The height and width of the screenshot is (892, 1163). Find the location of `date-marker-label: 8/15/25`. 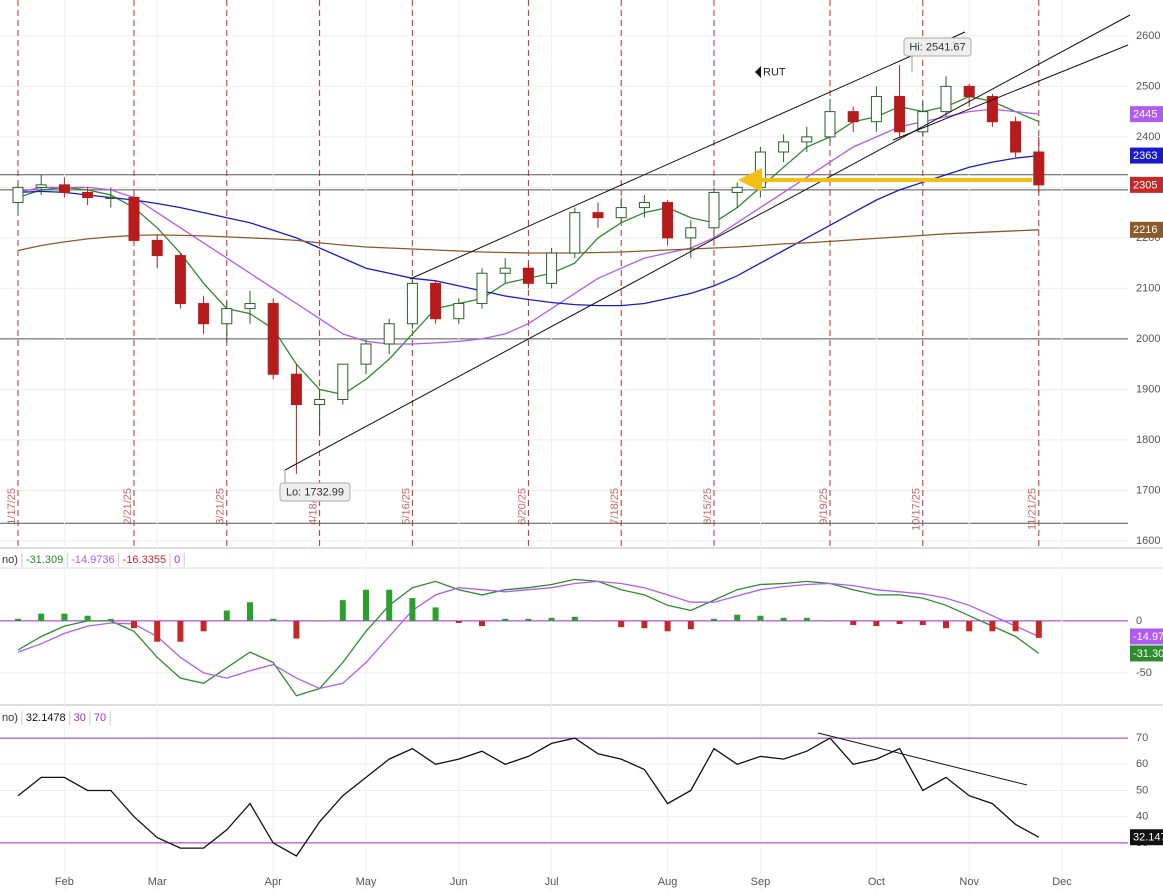

date-marker-label: 8/15/25 is located at coordinates (708, 506).